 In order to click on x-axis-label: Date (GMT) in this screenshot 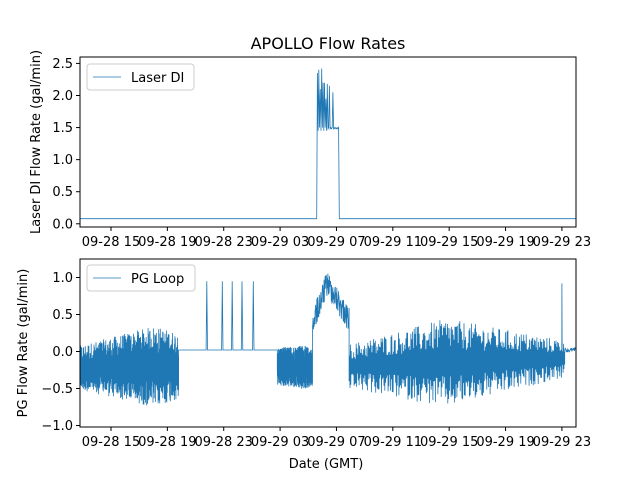, I will do `click(326, 464)`.